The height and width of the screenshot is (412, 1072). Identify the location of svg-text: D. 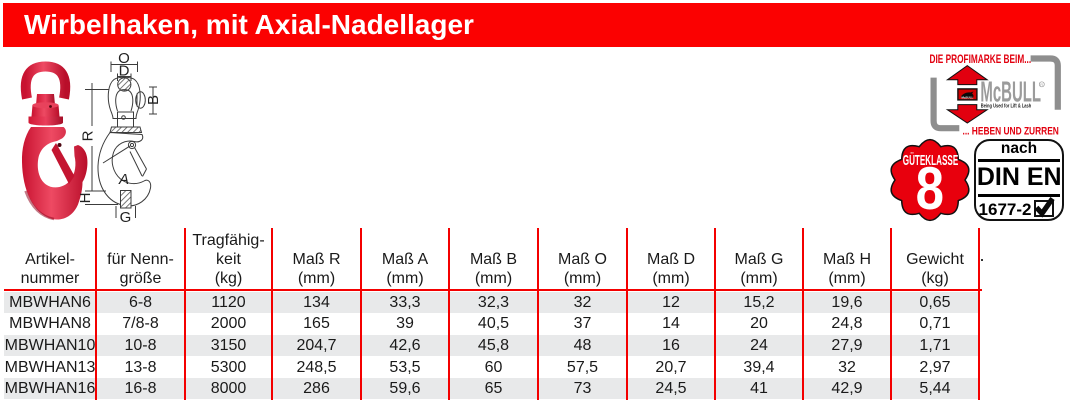
(124, 71).